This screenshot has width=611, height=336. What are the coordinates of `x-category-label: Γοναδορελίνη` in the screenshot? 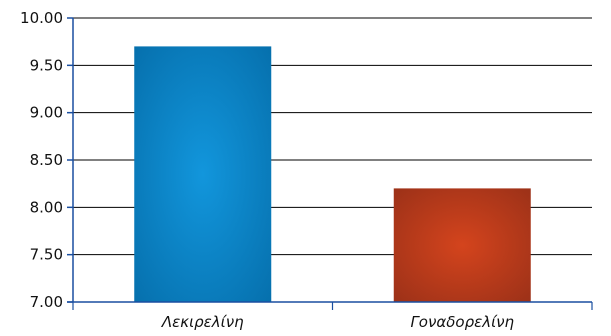 It's located at (462, 322).